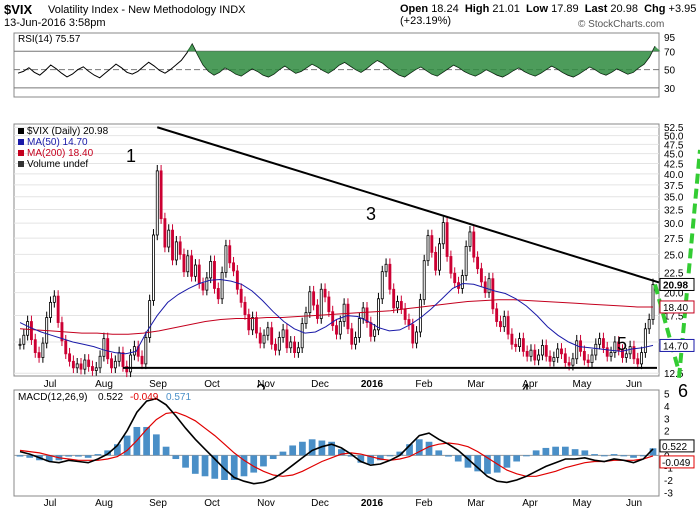  I want to click on price-badge-box, so click(677, 345).